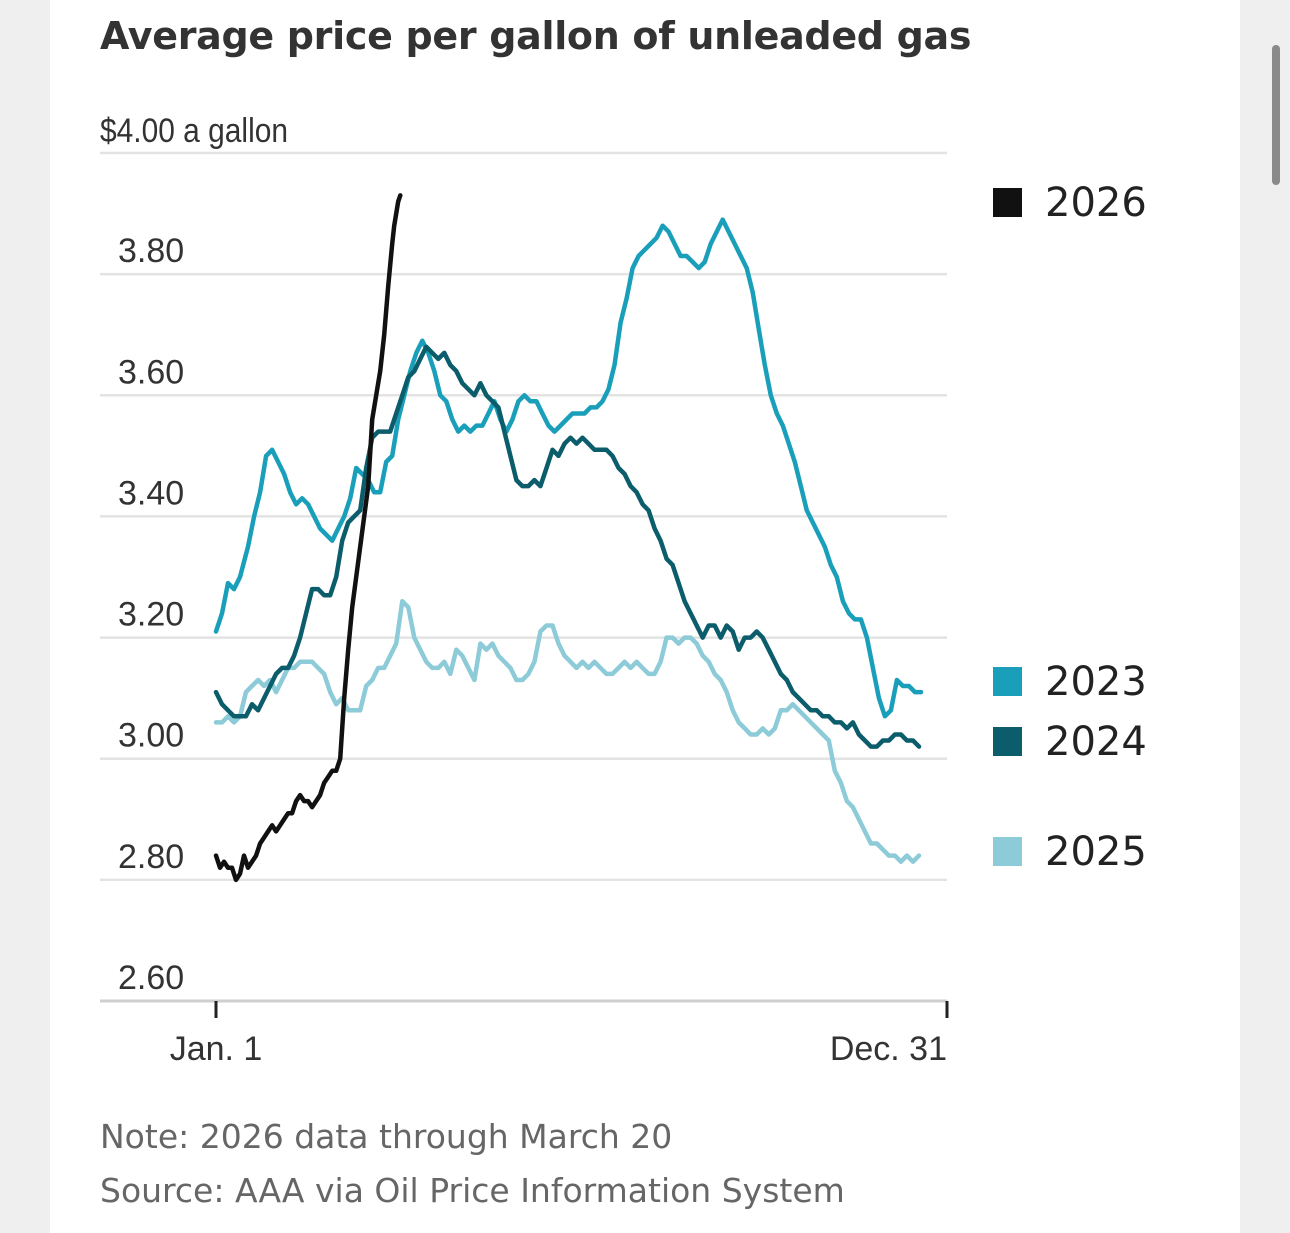 The image size is (1290, 1233). Describe the element at coordinates (151, 493) in the screenshot. I see `y-tick-label: 3.40` at that location.